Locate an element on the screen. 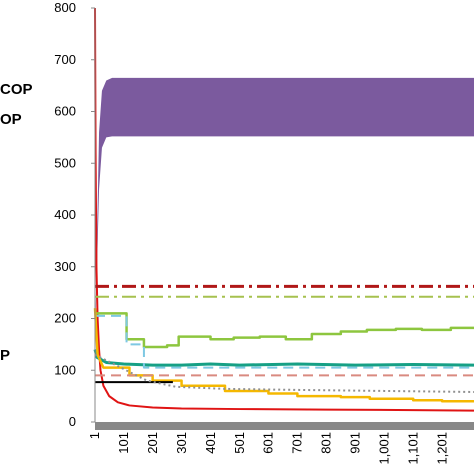 This screenshot has width=474, height=474. y-tick-label: 700 is located at coordinates (65, 59).